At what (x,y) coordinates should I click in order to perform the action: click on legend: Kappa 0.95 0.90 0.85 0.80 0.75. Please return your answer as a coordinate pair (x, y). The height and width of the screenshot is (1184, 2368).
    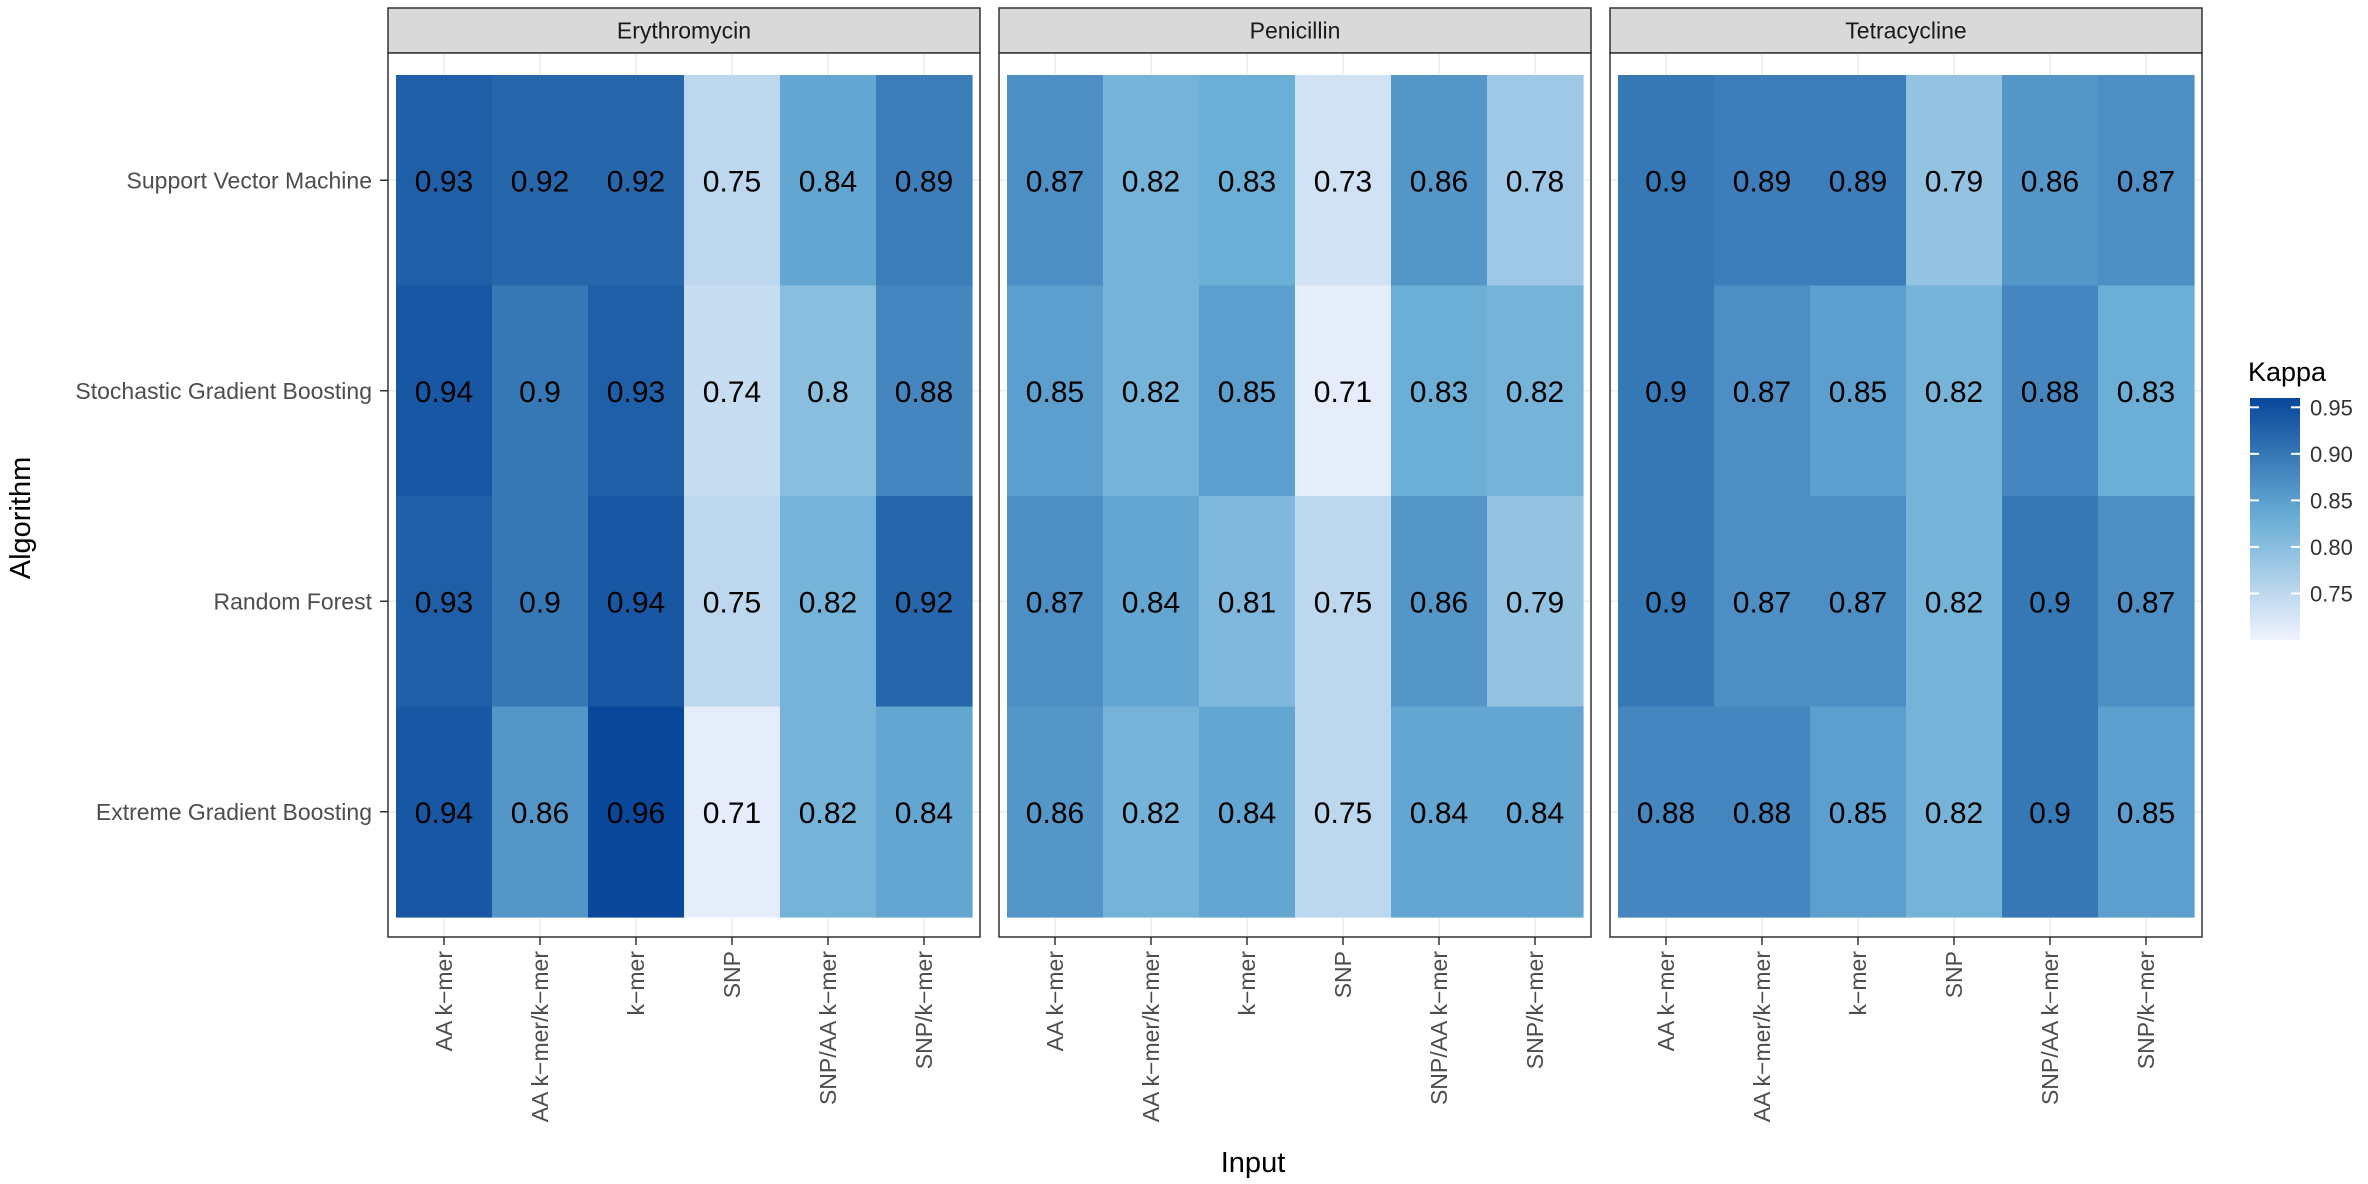
    Looking at the image, I should click on (2300, 498).